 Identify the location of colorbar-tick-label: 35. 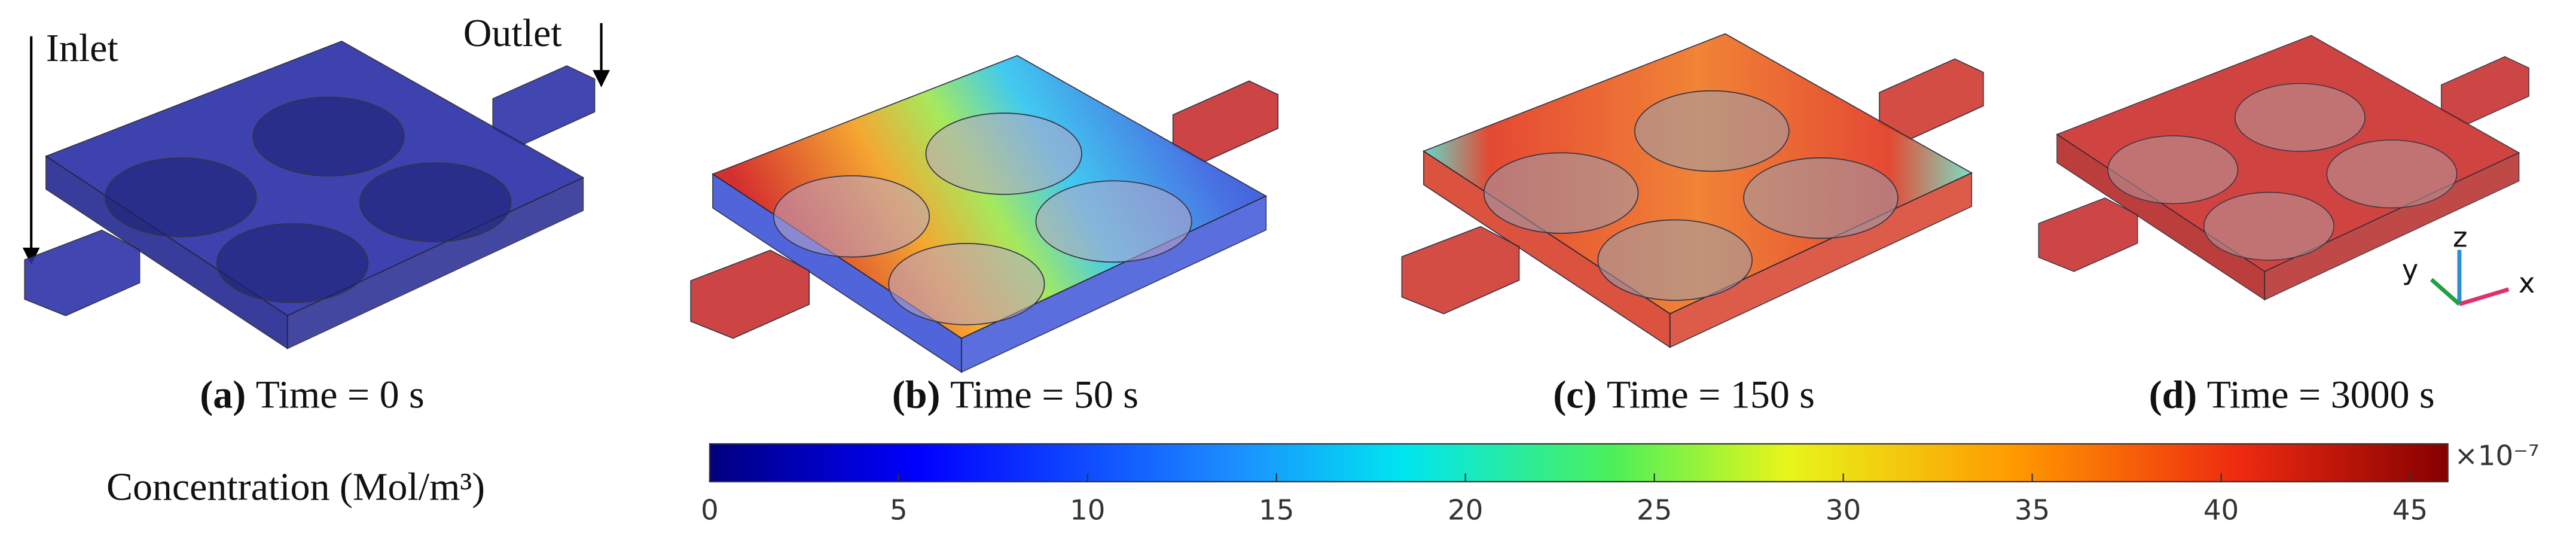
(2032, 510).